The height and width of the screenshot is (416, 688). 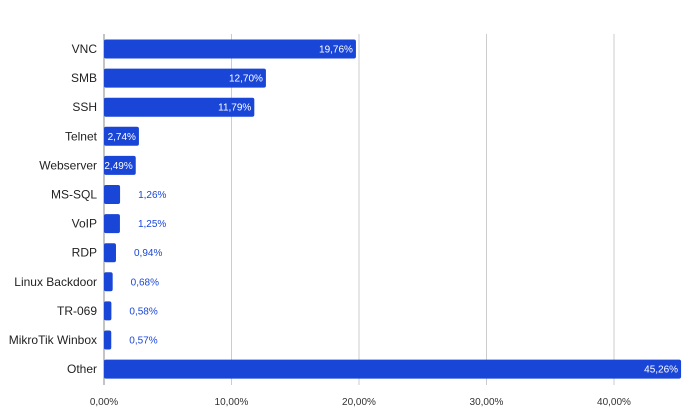 I want to click on data-label: 1,25%, so click(x=152, y=224).